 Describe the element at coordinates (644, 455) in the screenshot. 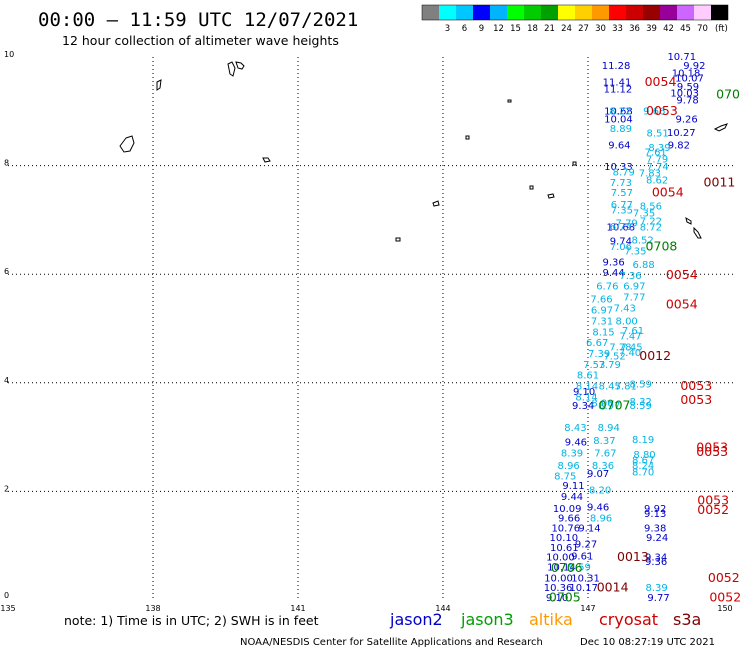

I see `wave-height-value: 8.80` at that location.